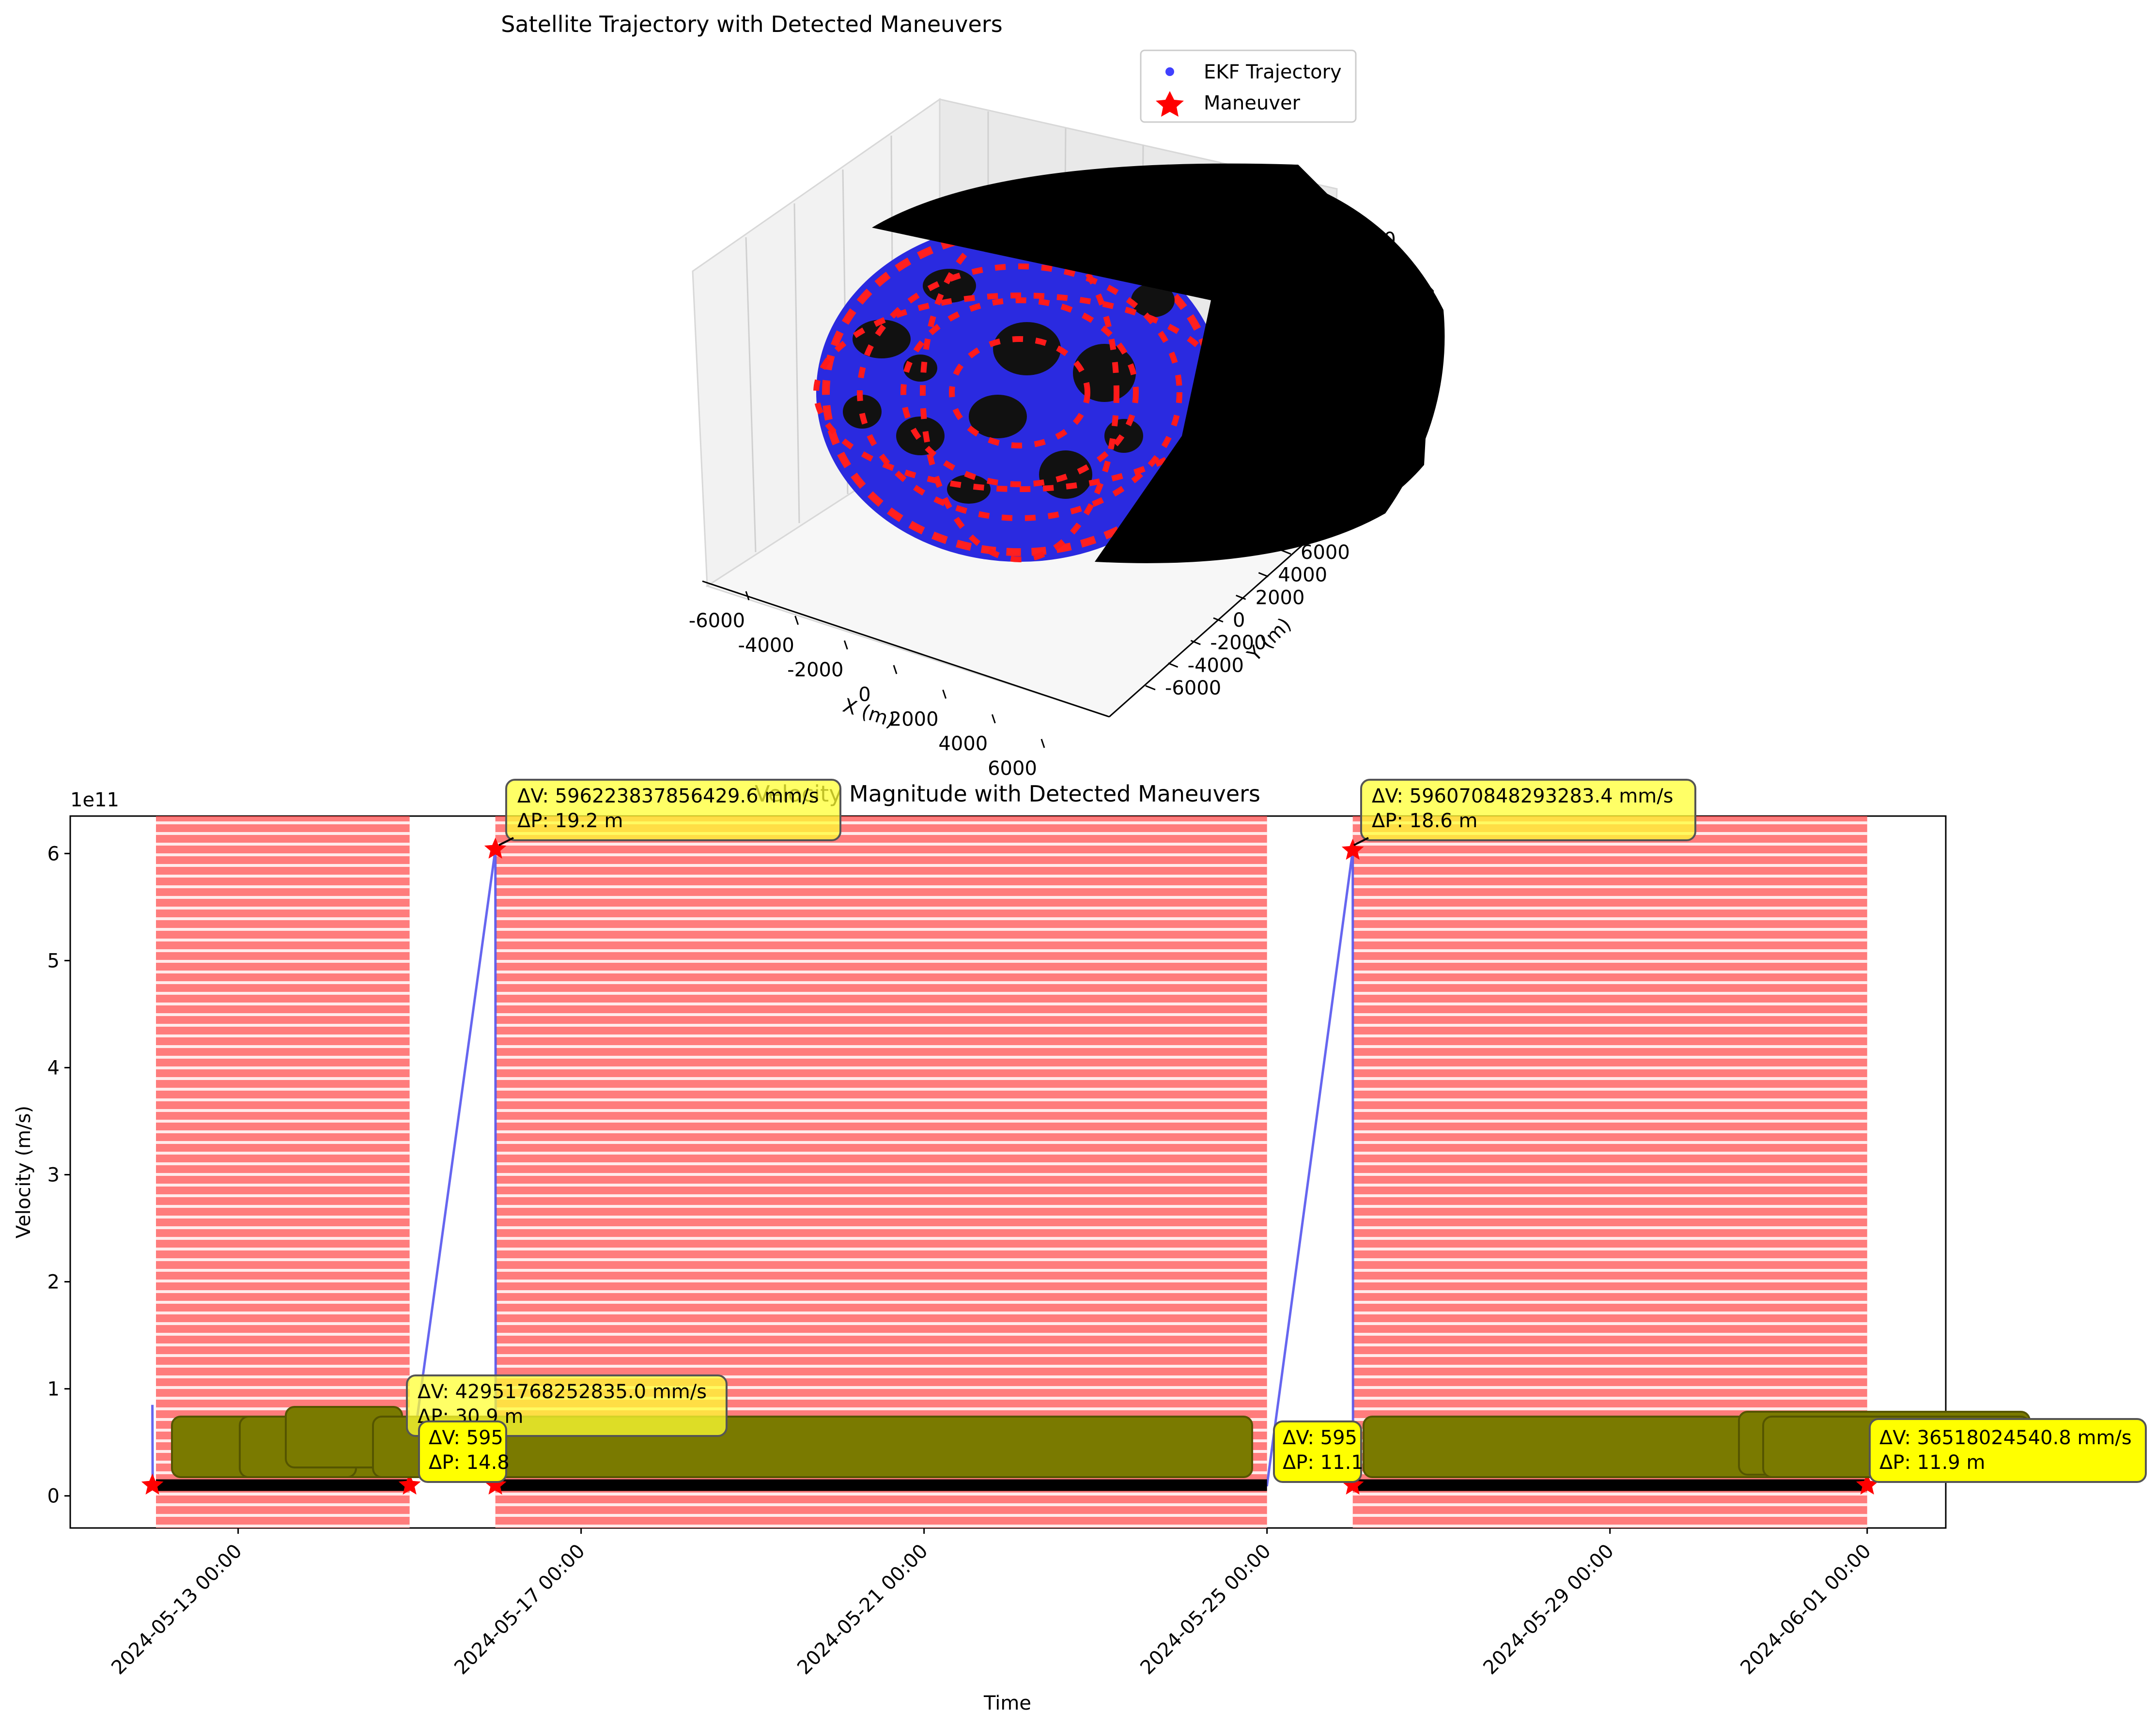 The image size is (2156, 1728). What do you see at coordinates (1012, 768) in the screenshot?
I see `x3d-tick-label: 6000` at bounding box center [1012, 768].